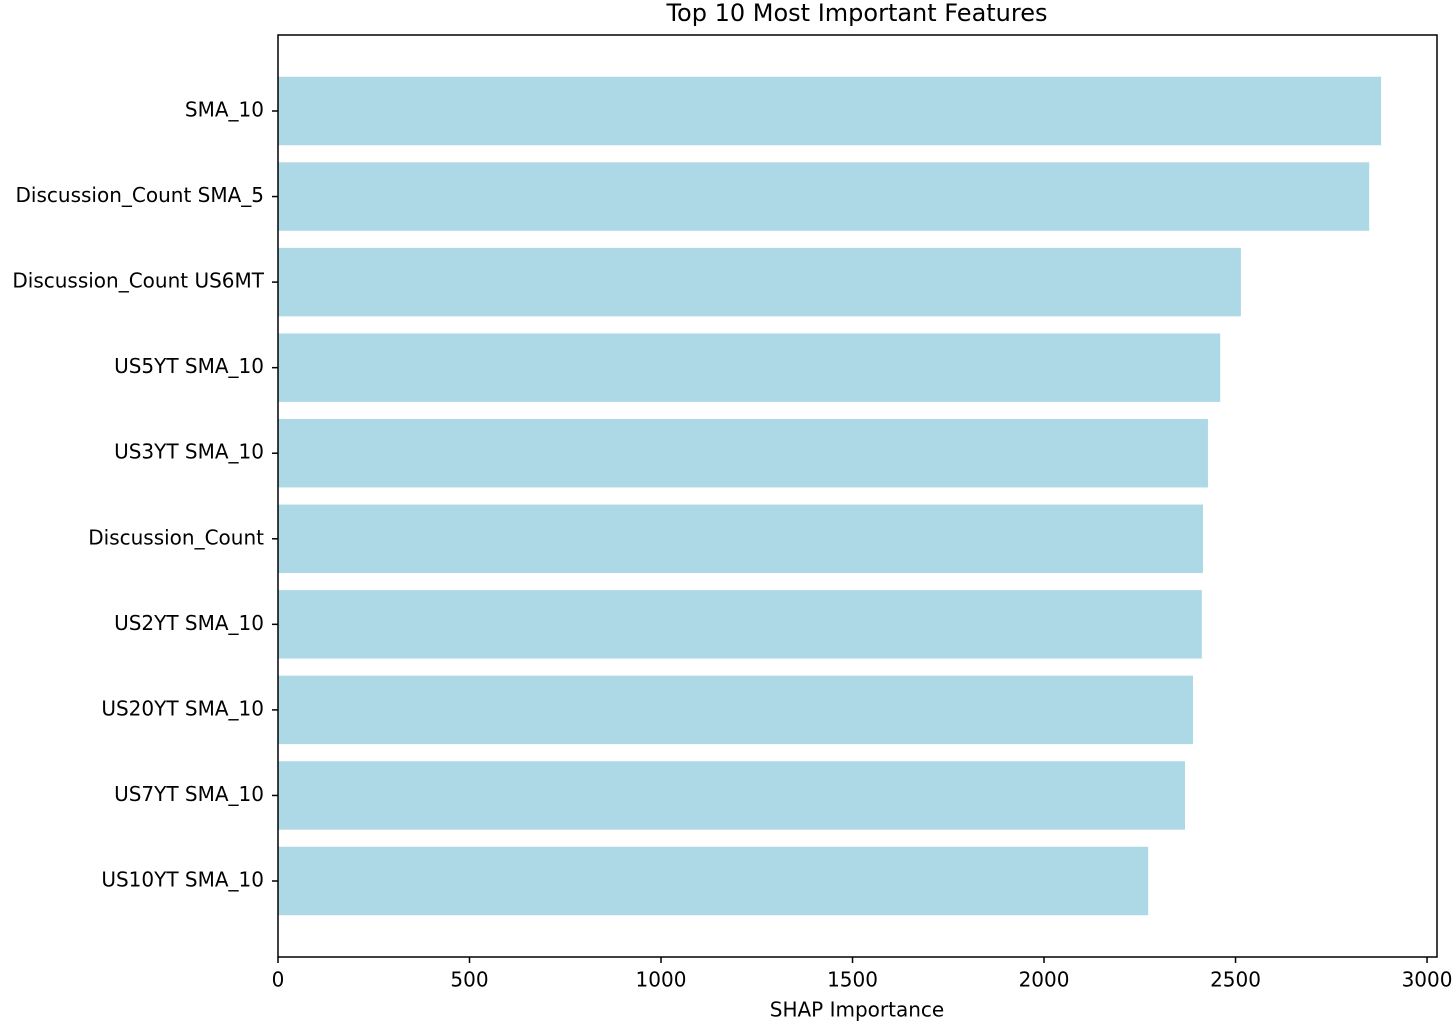 This screenshot has height=1026, width=1456. What do you see at coordinates (1235, 980) in the screenshot?
I see `x-tick-label: 2500` at bounding box center [1235, 980].